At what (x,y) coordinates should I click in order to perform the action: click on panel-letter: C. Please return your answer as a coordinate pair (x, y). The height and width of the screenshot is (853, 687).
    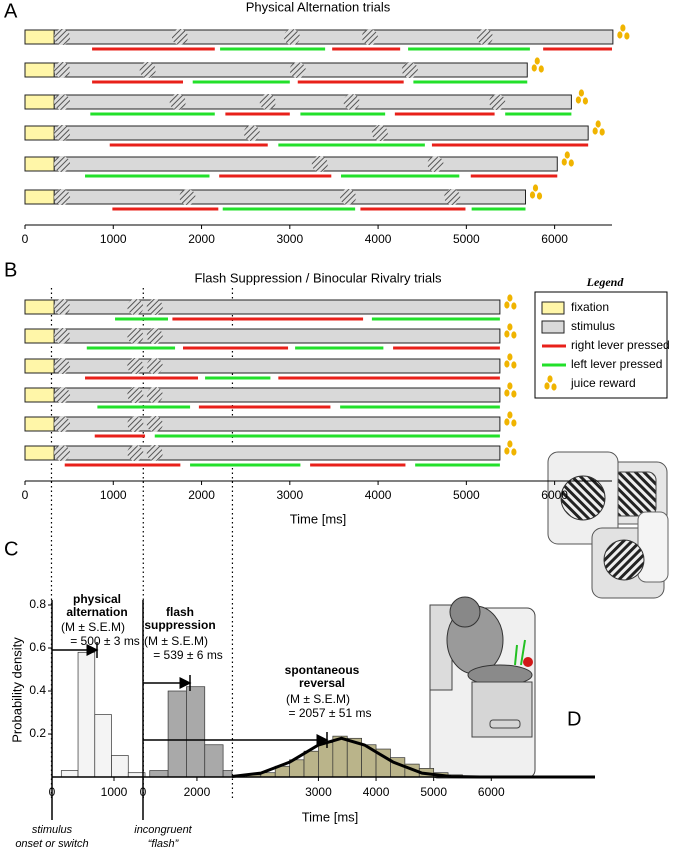
    Looking at the image, I should click on (11, 549).